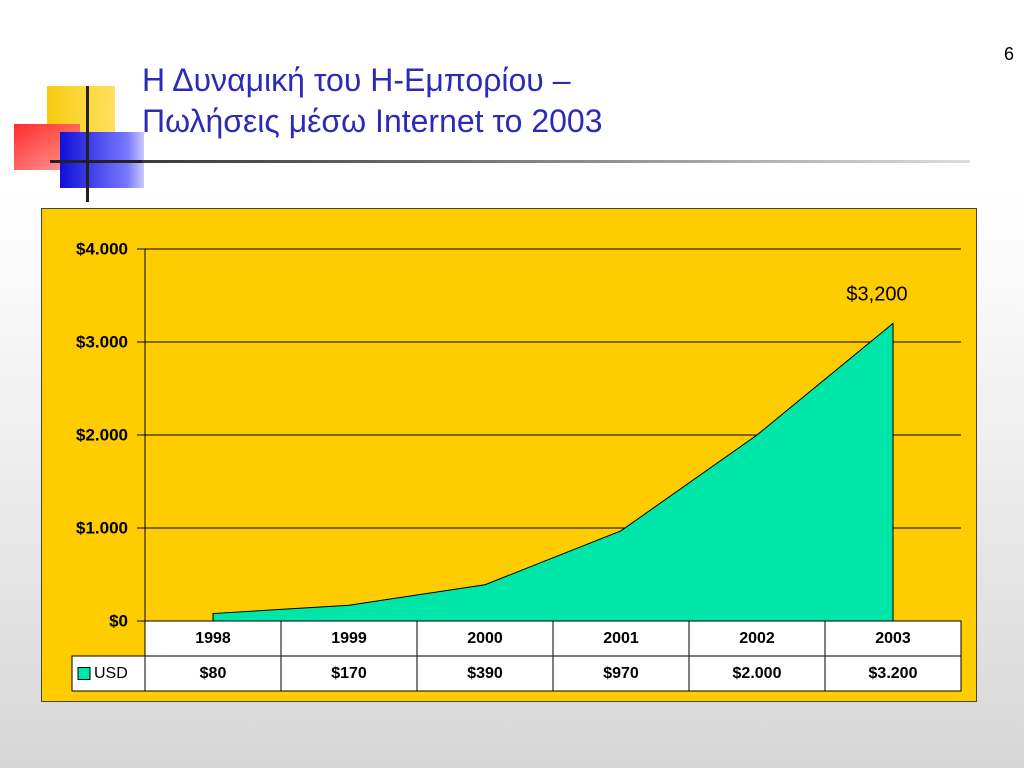 Image resolution: width=1024 pixels, height=768 pixels. Describe the element at coordinates (1008, 54) in the screenshot. I see `slide-number: 6` at that location.